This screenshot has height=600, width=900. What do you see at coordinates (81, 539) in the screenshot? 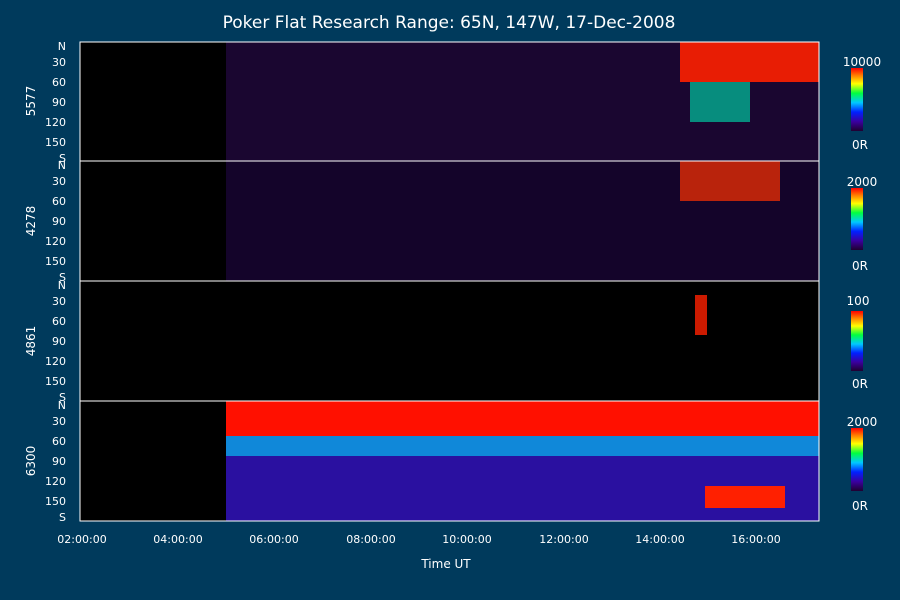
I see `x-tick-label: 02:00:00` at bounding box center [81, 539].